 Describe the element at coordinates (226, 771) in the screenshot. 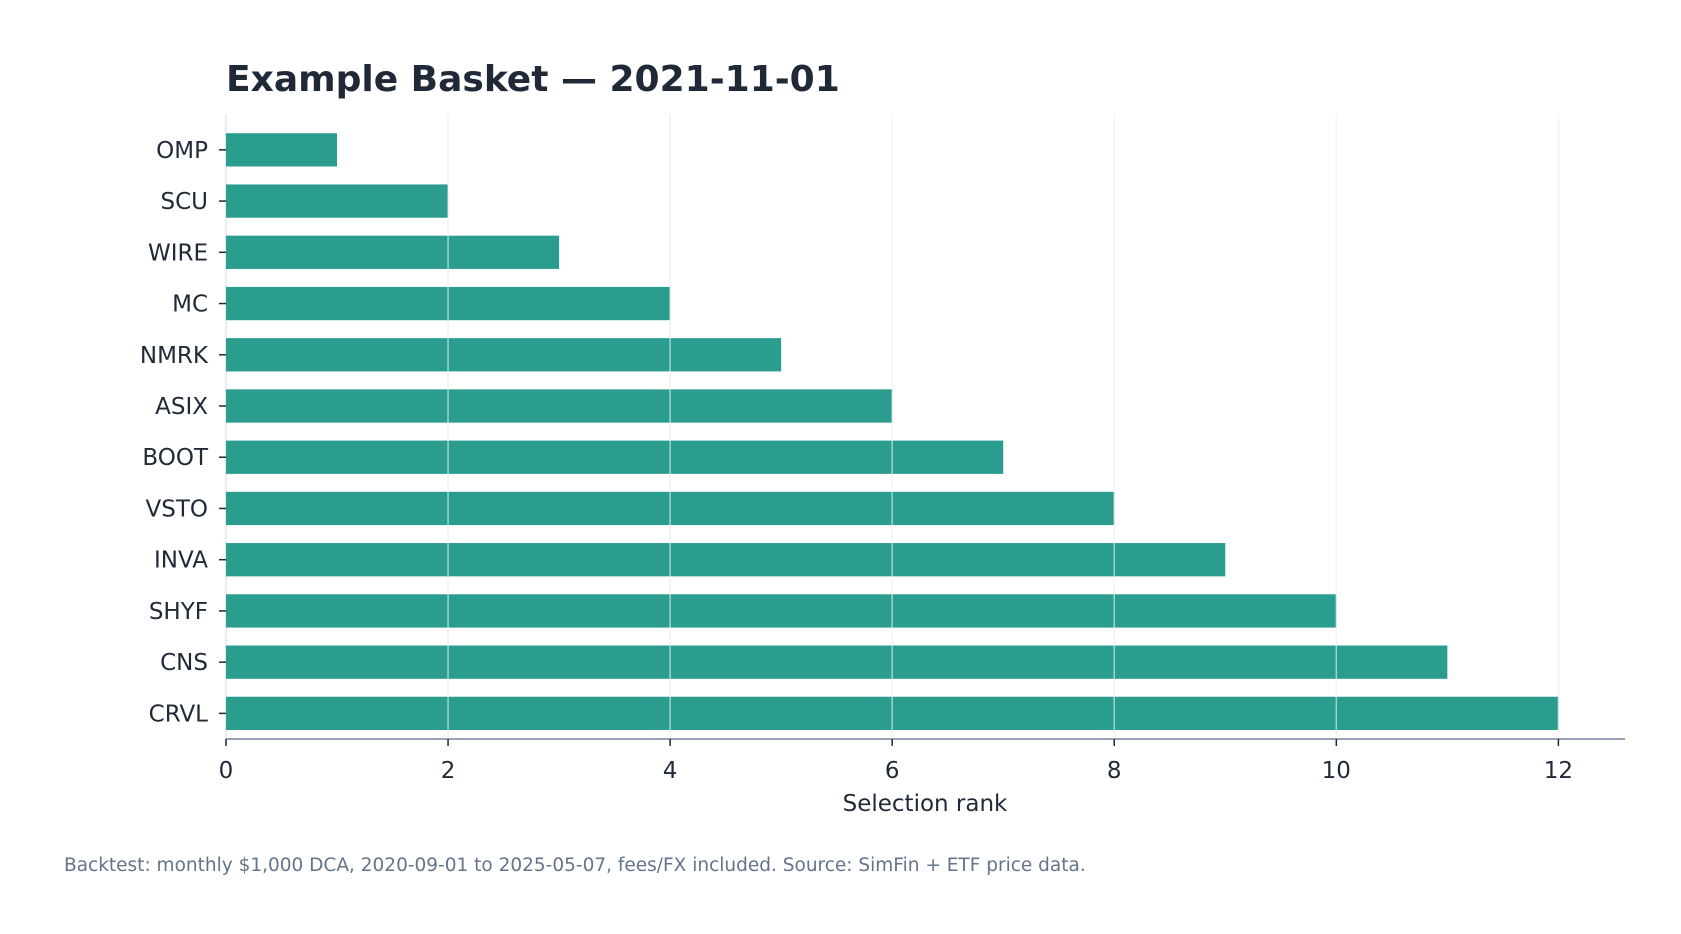

I see `x-tick-label: 0` at that location.